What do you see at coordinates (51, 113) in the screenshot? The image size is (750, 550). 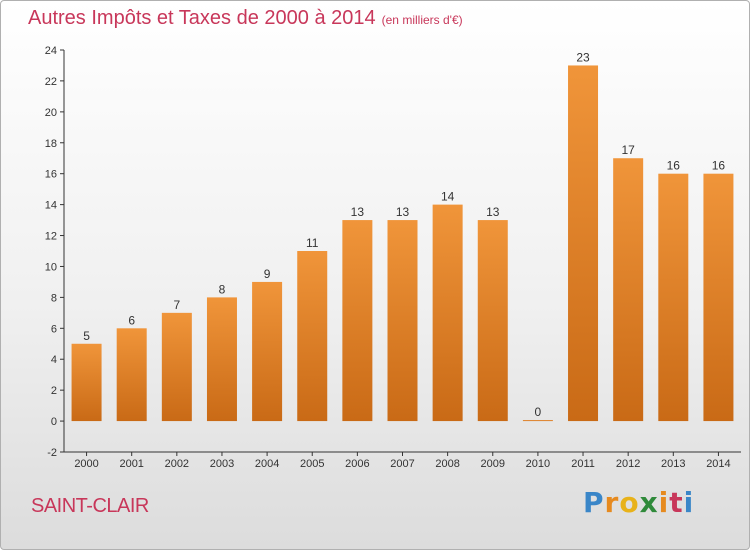 I see `y-tick-label: 20` at bounding box center [51, 113].